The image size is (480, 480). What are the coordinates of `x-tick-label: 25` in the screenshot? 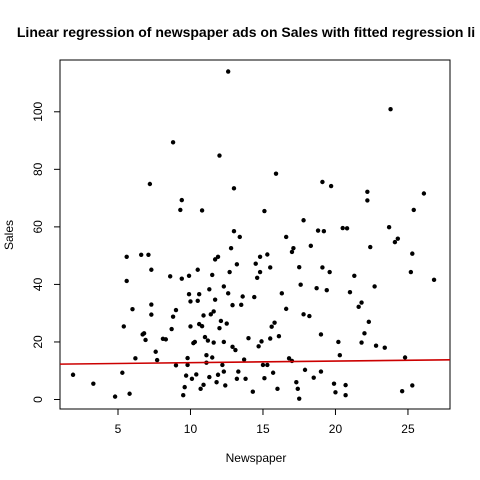 It's located at (408, 429).